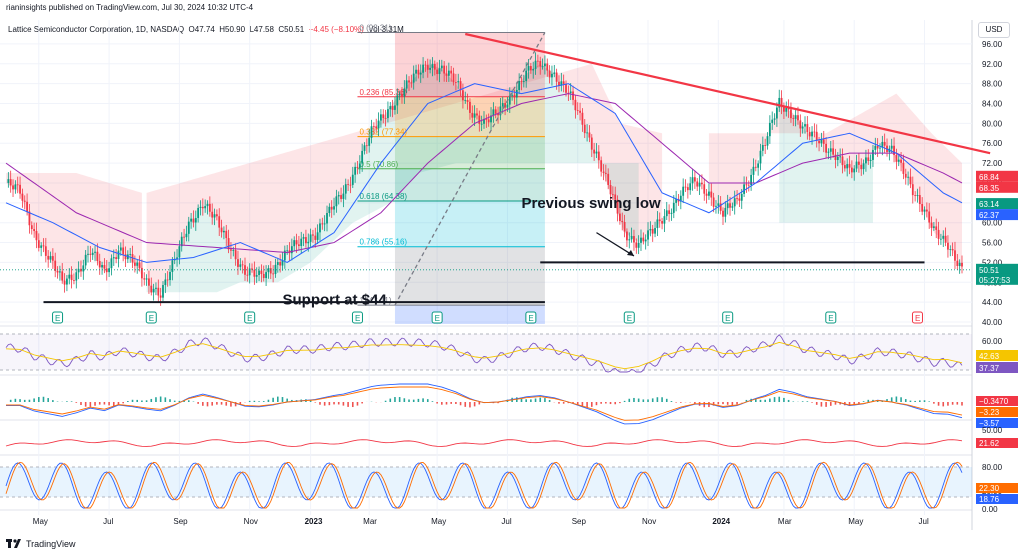 The height and width of the screenshot is (555, 1024). Describe the element at coordinates (992, 262) in the screenshot. I see `price-axis-tick: 52.00` at that location.